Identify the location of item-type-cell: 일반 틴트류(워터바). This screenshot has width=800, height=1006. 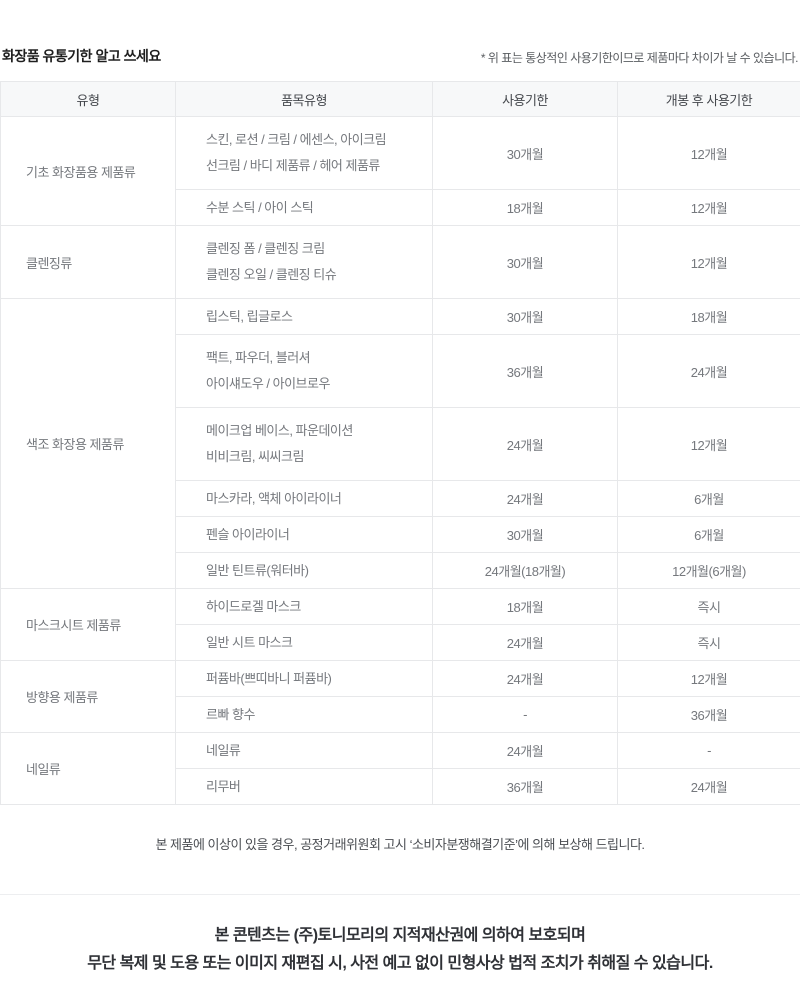
(304, 570).